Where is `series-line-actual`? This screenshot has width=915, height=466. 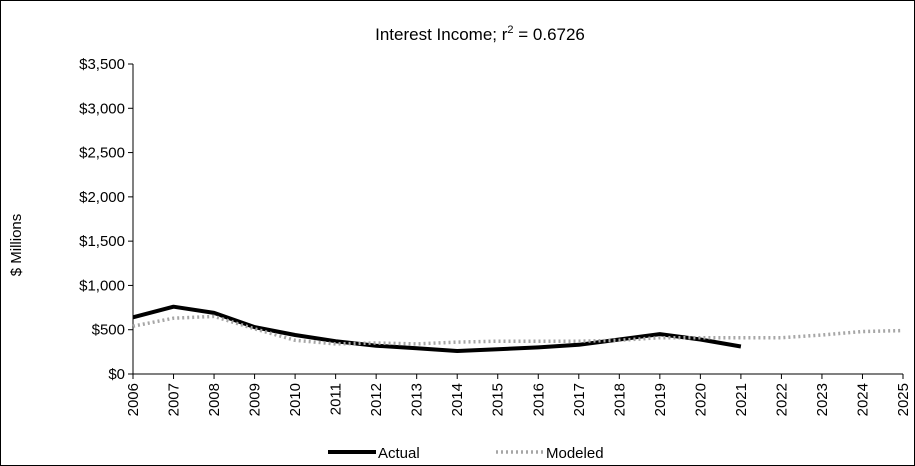
series-line-actual is located at coordinates (437, 328).